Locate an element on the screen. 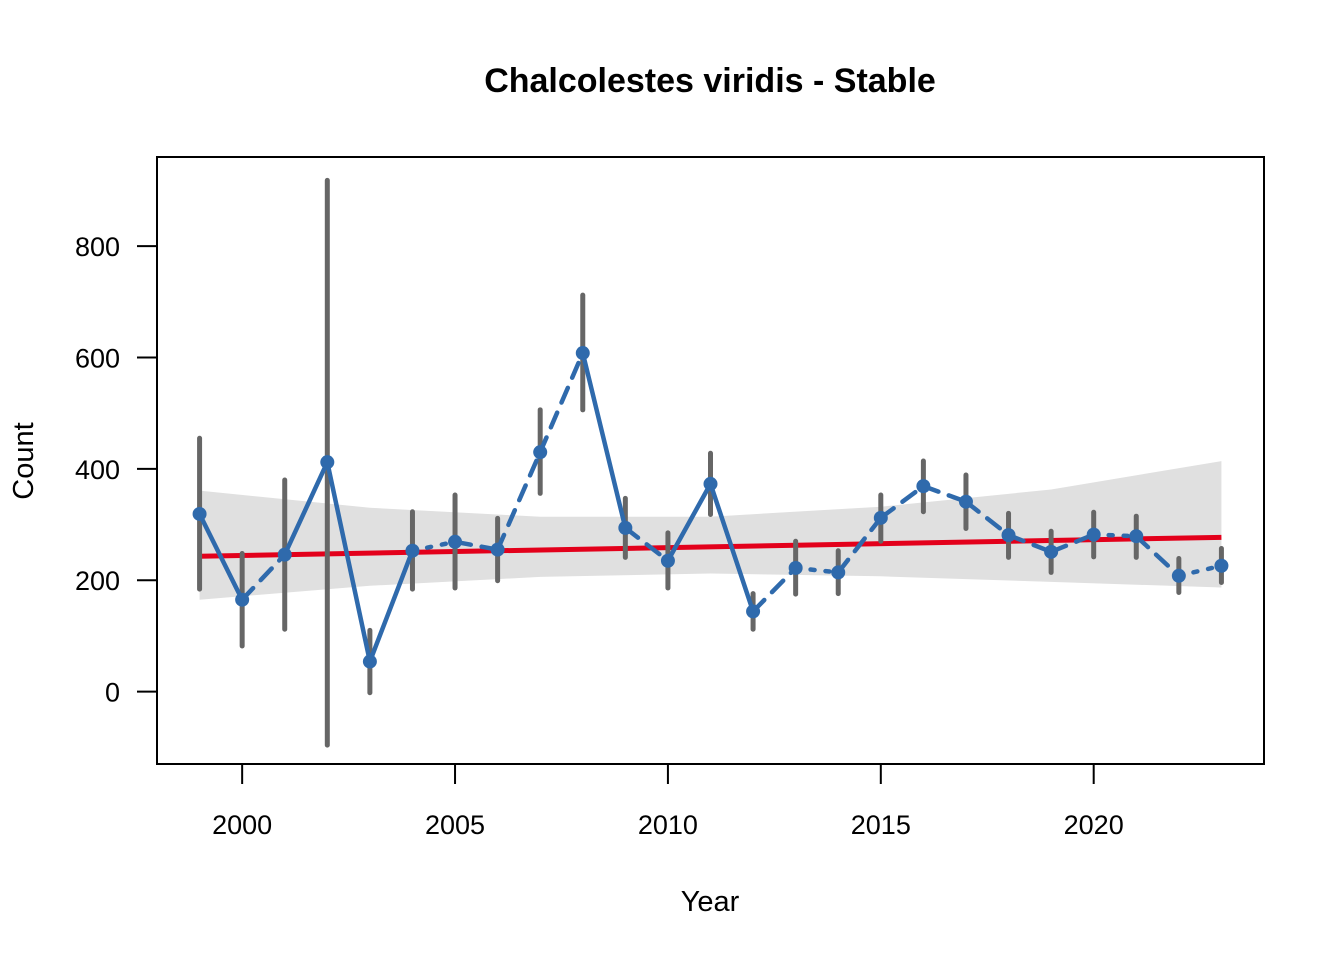 This screenshot has width=1344, height=960. y-tick-label: 200 is located at coordinates (97, 581).